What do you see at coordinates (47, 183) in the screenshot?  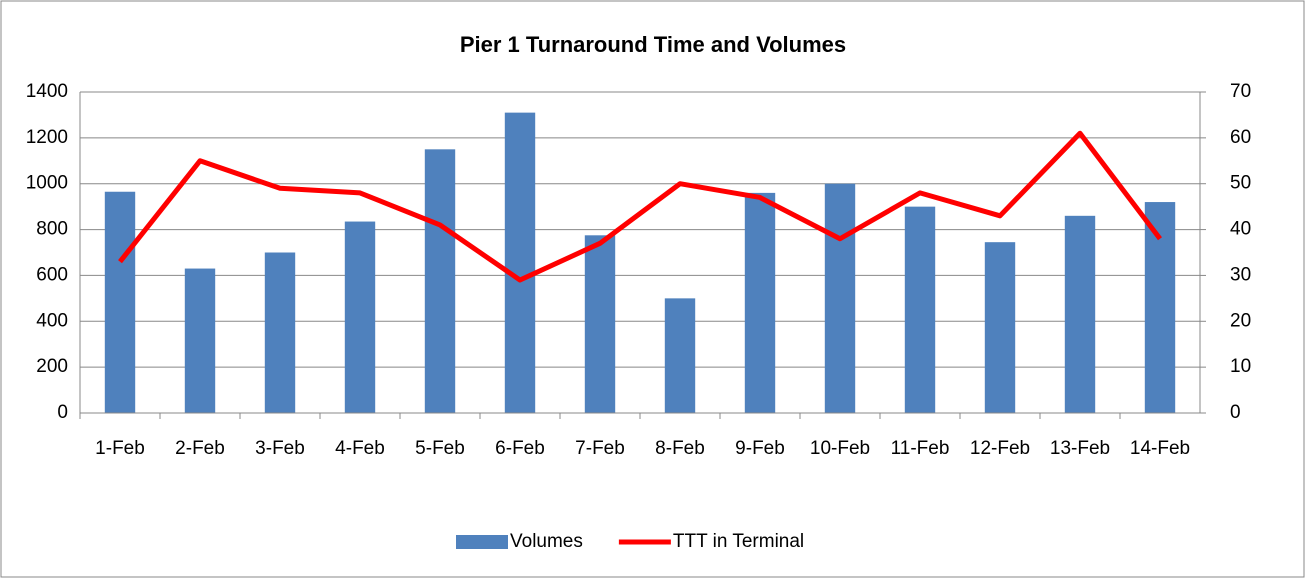 I see `y-tick-label: 1000` at bounding box center [47, 183].